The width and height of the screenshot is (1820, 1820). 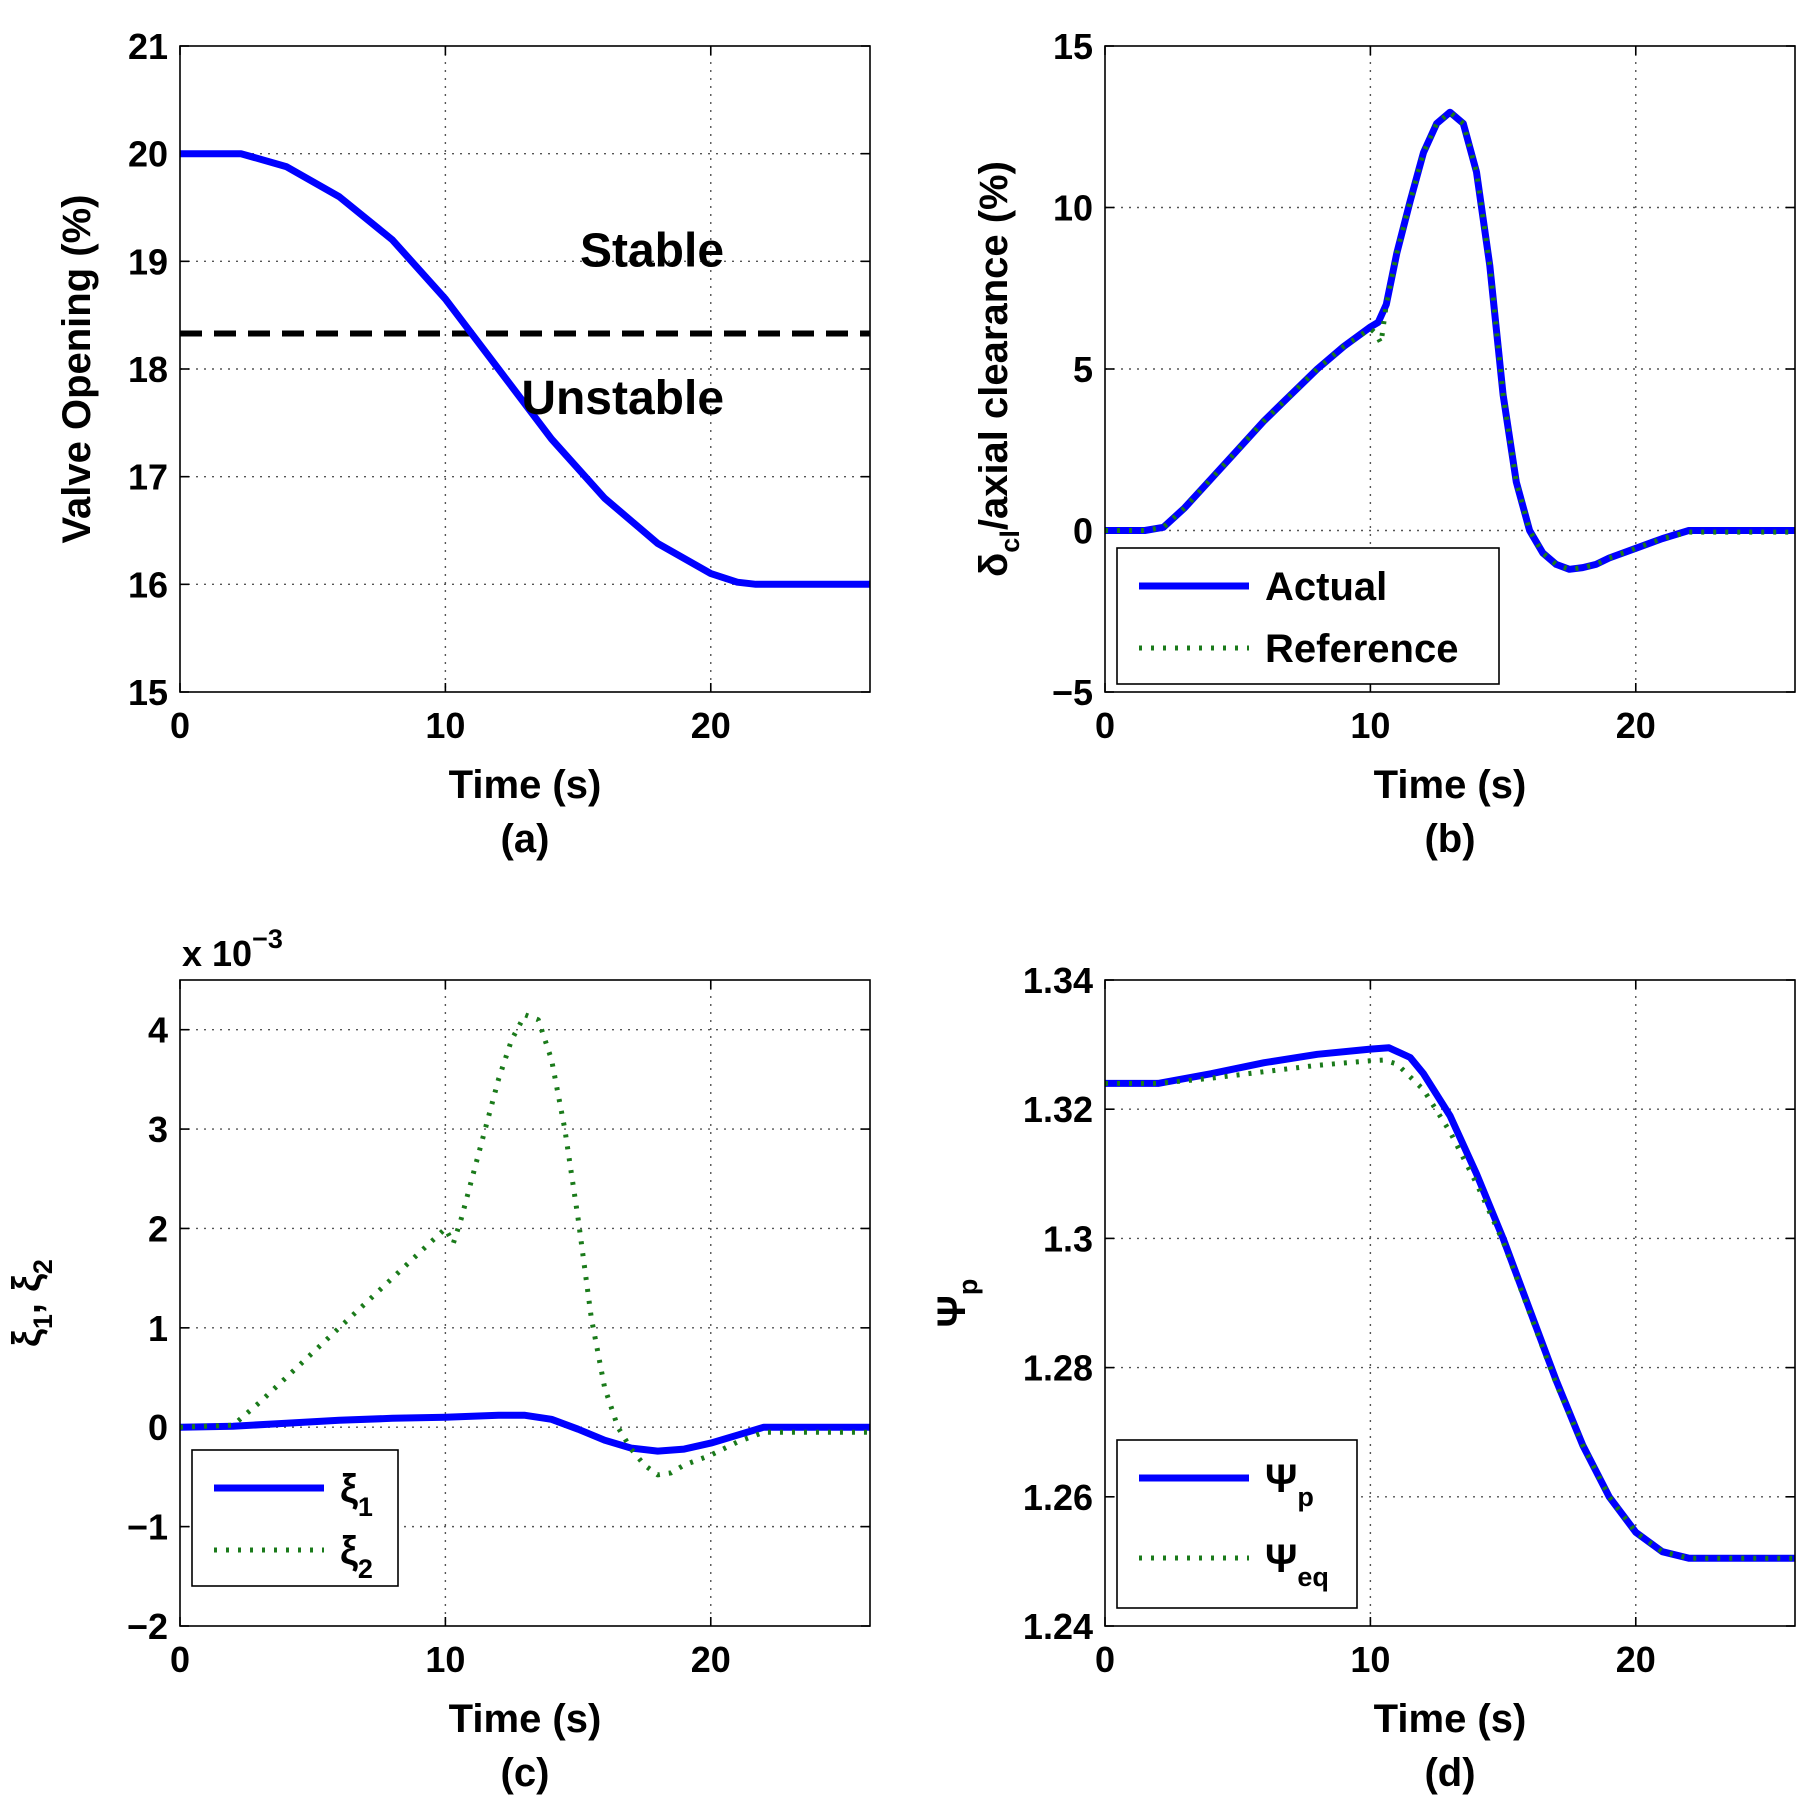 What do you see at coordinates (1058, 980) in the screenshot?
I see `y-tick-label: 1.34` at bounding box center [1058, 980].